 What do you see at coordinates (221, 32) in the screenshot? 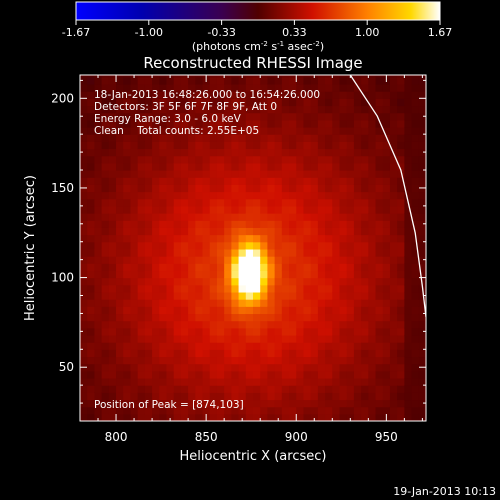
I see `colorbar-tick-label-2: -0.33` at bounding box center [221, 32].